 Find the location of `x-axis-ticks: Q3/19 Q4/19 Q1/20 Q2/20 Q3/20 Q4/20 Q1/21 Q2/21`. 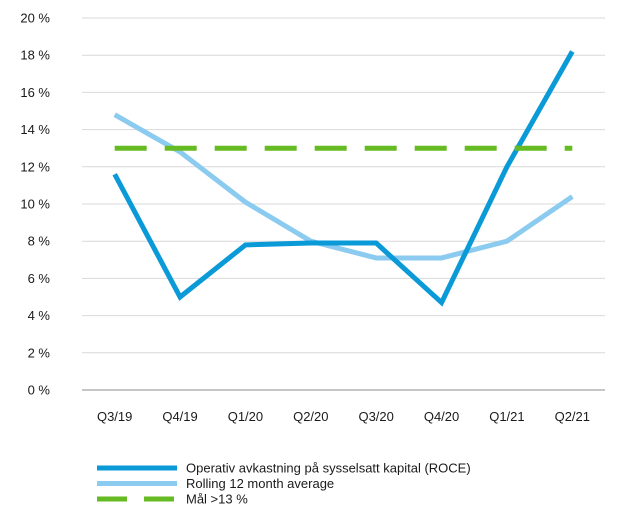

x-axis-ticks: Q3/19 Q4/19 Q1/20 Q2/20 Q3/20 Q4/20 Q1/21 Q2/21 is located at coordinates (343, 416).